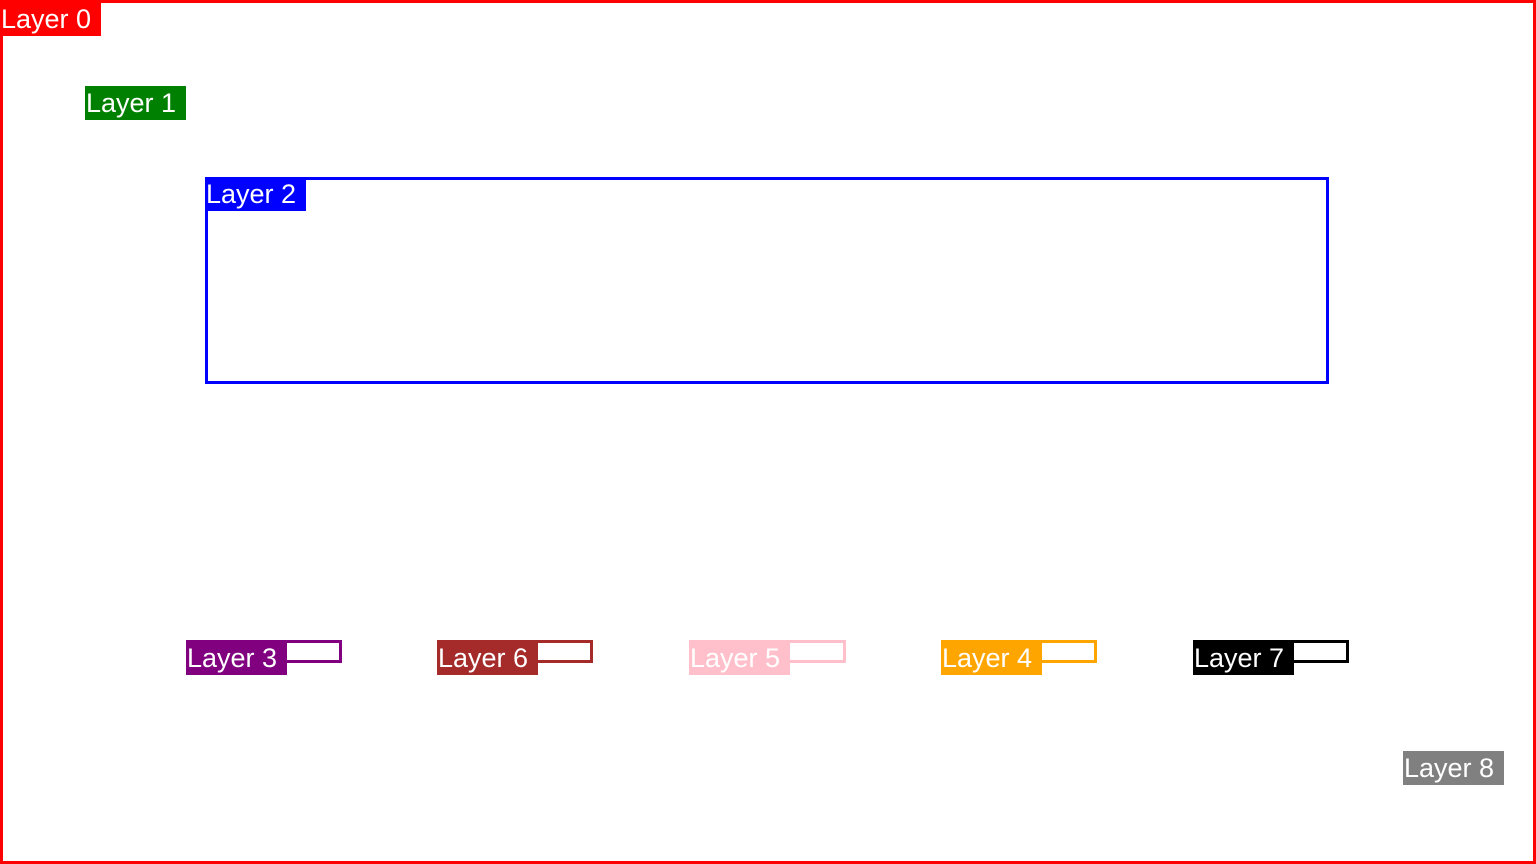 The image size is (1536, 864). Describe the element at coordinates (255, 194) in the screenshot. I see `layer-2-label: Layer 2` at that location.